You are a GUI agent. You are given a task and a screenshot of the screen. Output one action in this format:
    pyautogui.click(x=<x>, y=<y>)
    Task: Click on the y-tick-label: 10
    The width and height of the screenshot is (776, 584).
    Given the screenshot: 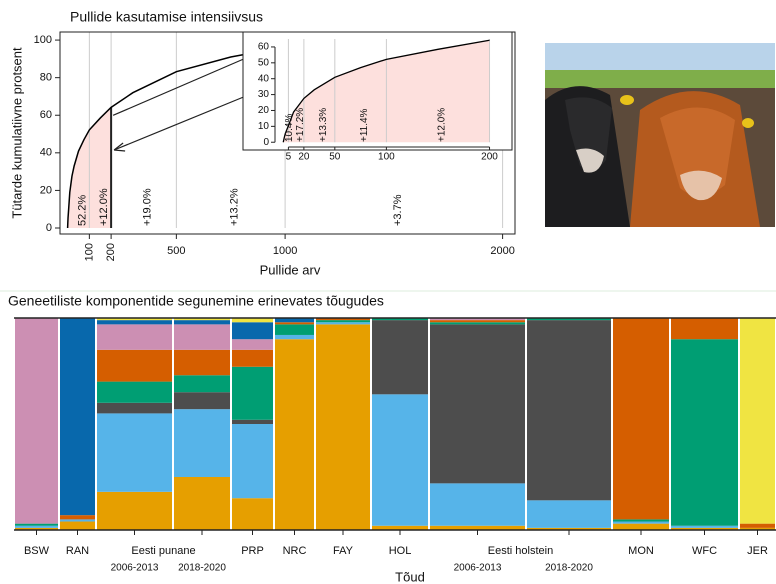 What is the action you would take?
    pyautogui.click(x=264, y=126)
    